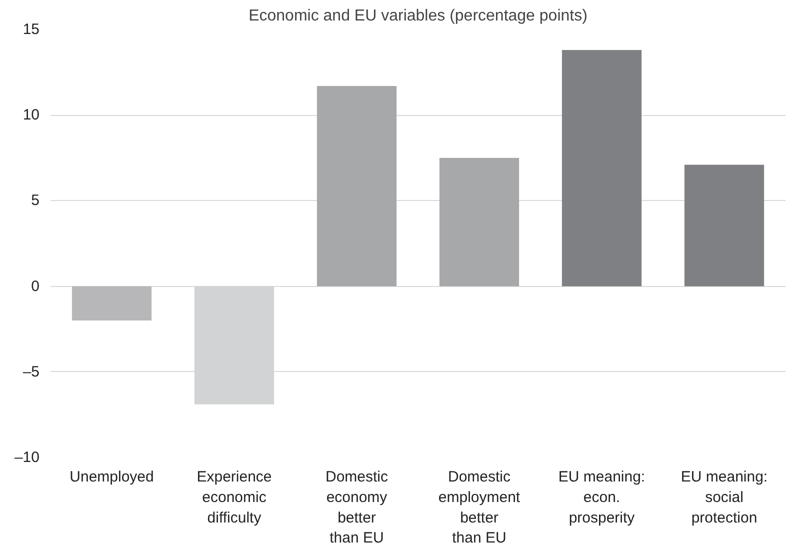 The image size is (797, 549). Describe the element at coordinates (724, 497) in the screenshot. I see `x-tick-label: EU meaning: social protection` at that location.